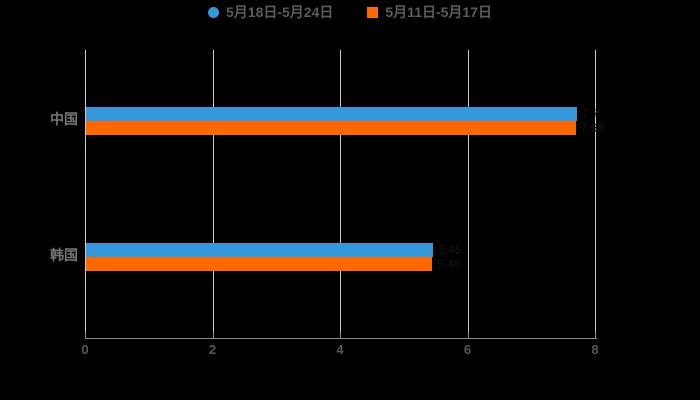 The width and height of the screenshot is (700, 400). What do you see at coordinates (212, 349) in the screenshot?
I see `x-tick-label: 2` at bounding box center [212, 349].